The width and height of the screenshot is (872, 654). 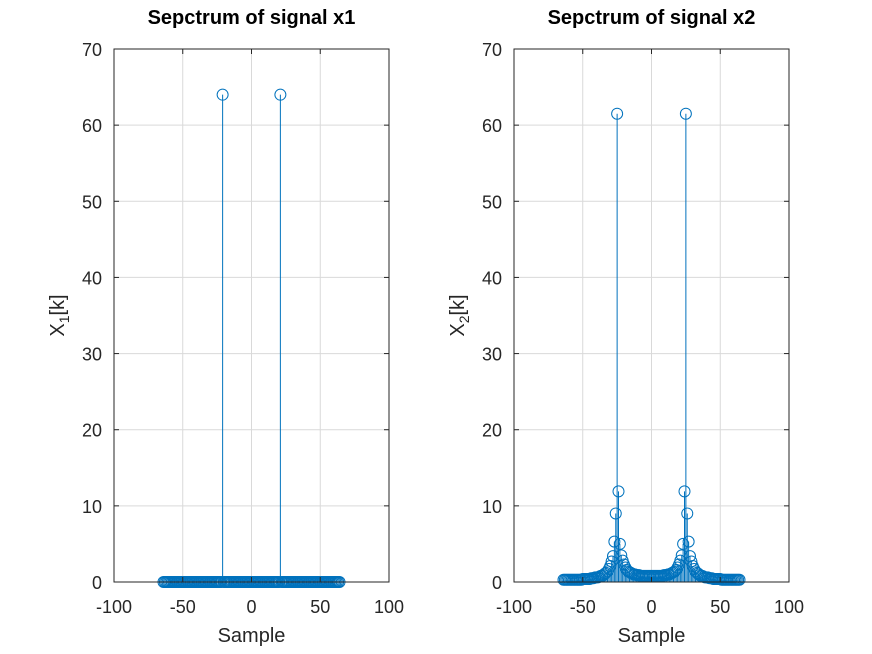 I want to click on y-axis-label-subscript: 1, so click(x=64, y=319).